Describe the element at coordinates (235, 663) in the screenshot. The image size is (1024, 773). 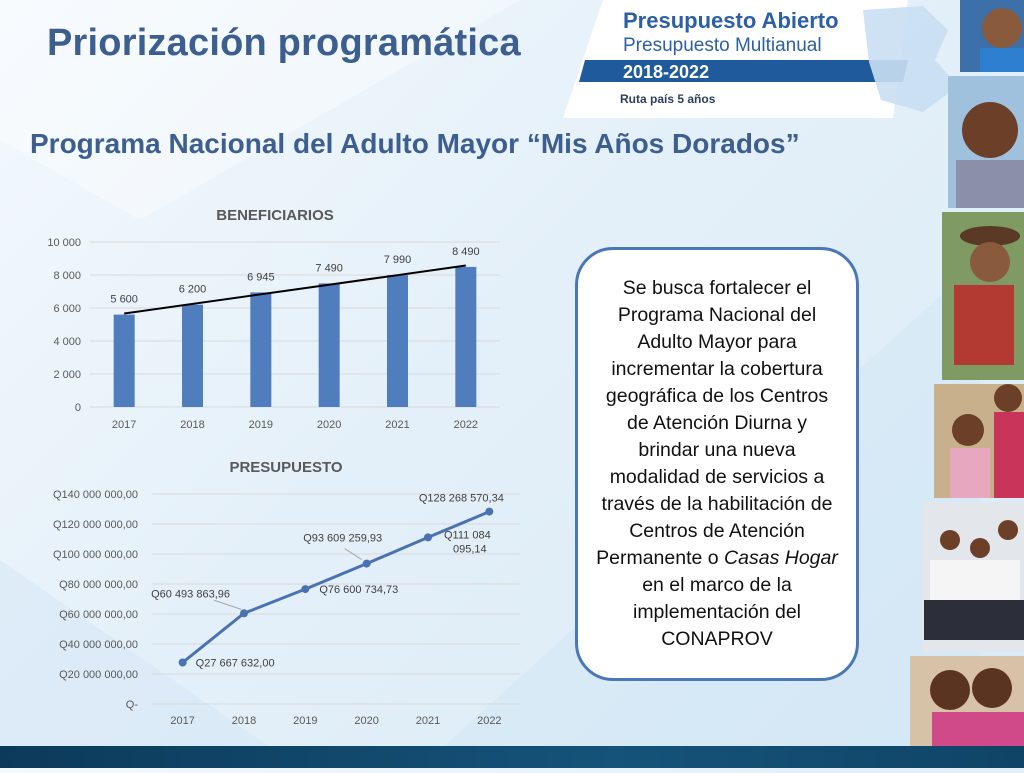
I see `line-value-label: Q27 667 632,00` at that location.